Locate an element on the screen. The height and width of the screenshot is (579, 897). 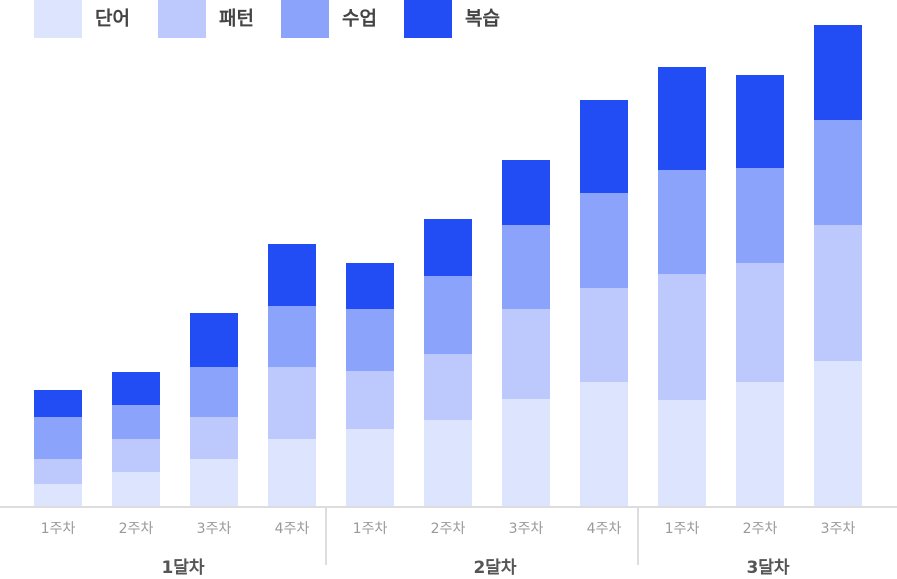
legend-label: 패턴 is located at coordinates (236, 19).